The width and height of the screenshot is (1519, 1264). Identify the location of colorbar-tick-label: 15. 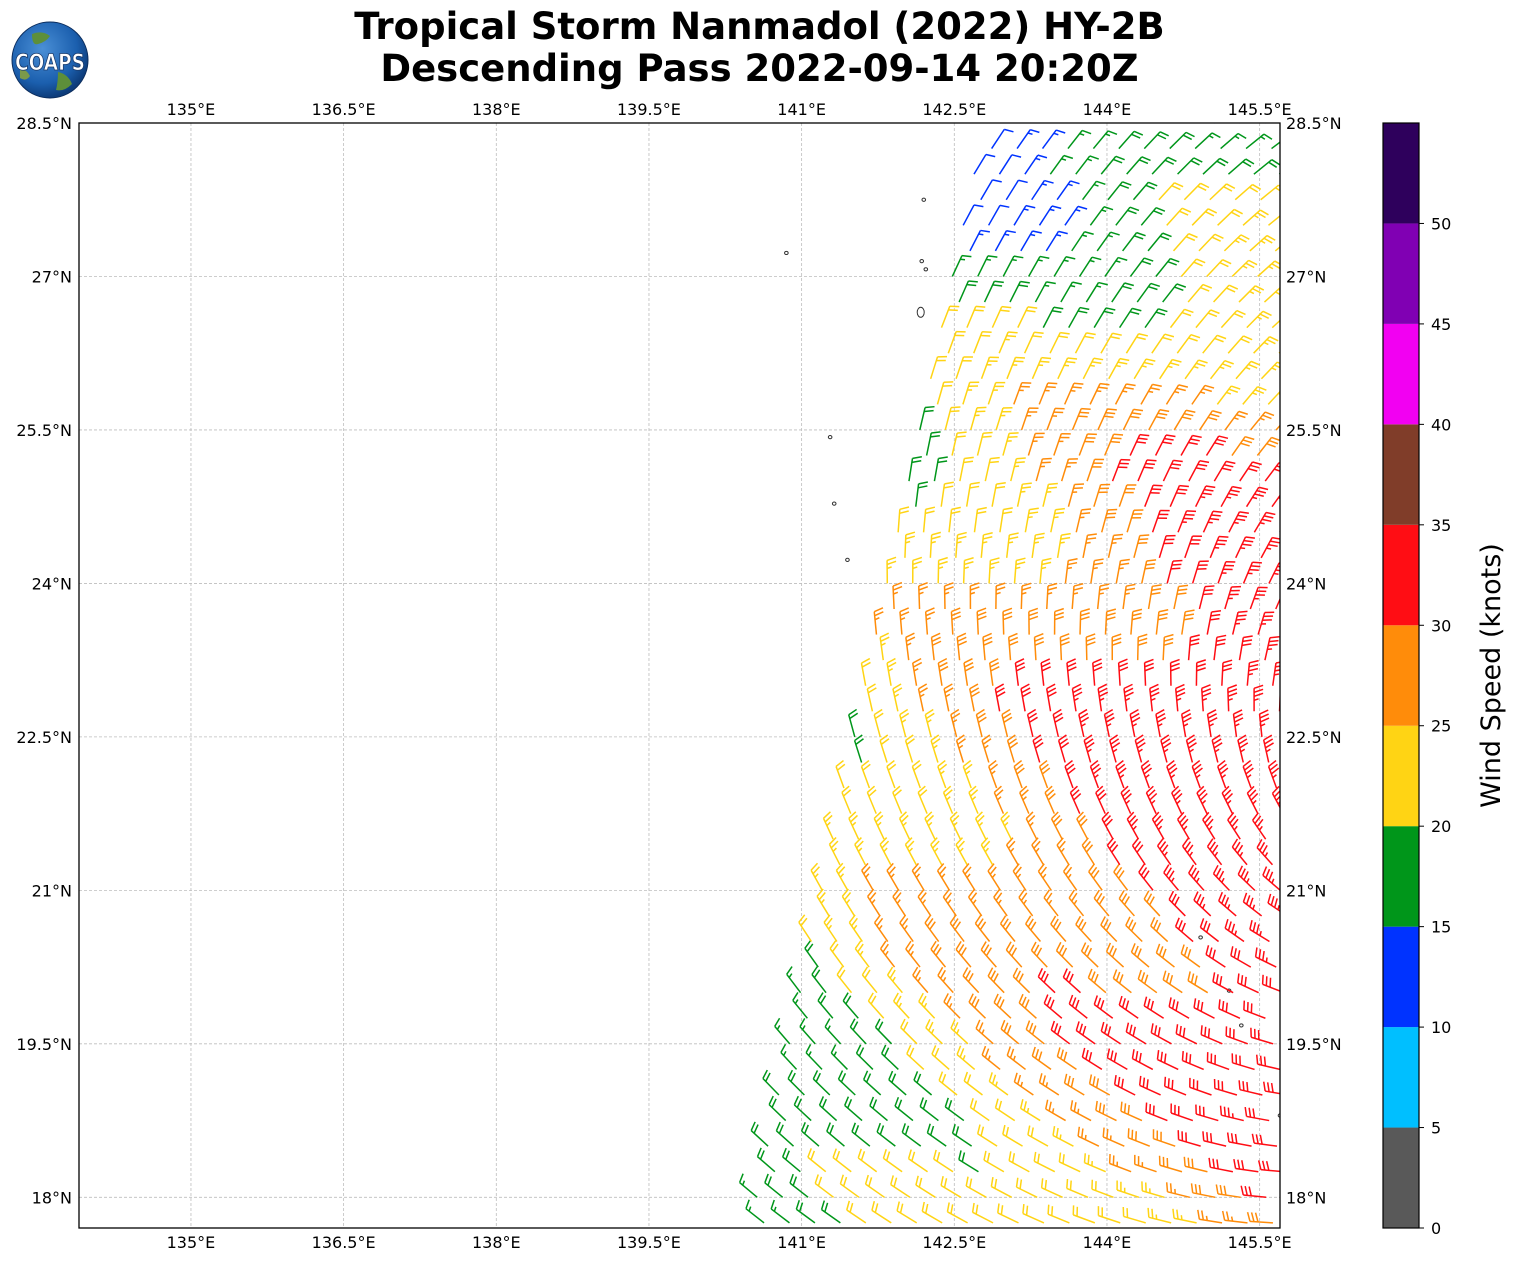
(1441, 927).